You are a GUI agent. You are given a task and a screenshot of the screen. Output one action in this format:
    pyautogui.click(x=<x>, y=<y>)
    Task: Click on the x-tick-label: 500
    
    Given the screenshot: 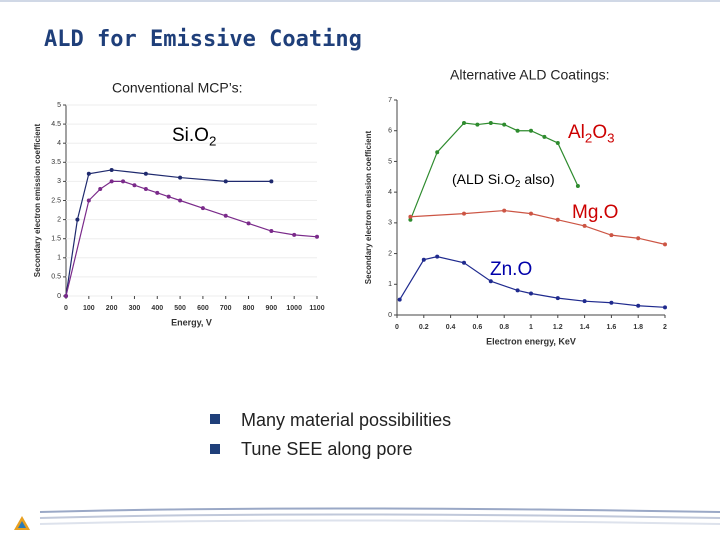 What is the action you would take?
    pyautogui.click(x=180, y=308)
    